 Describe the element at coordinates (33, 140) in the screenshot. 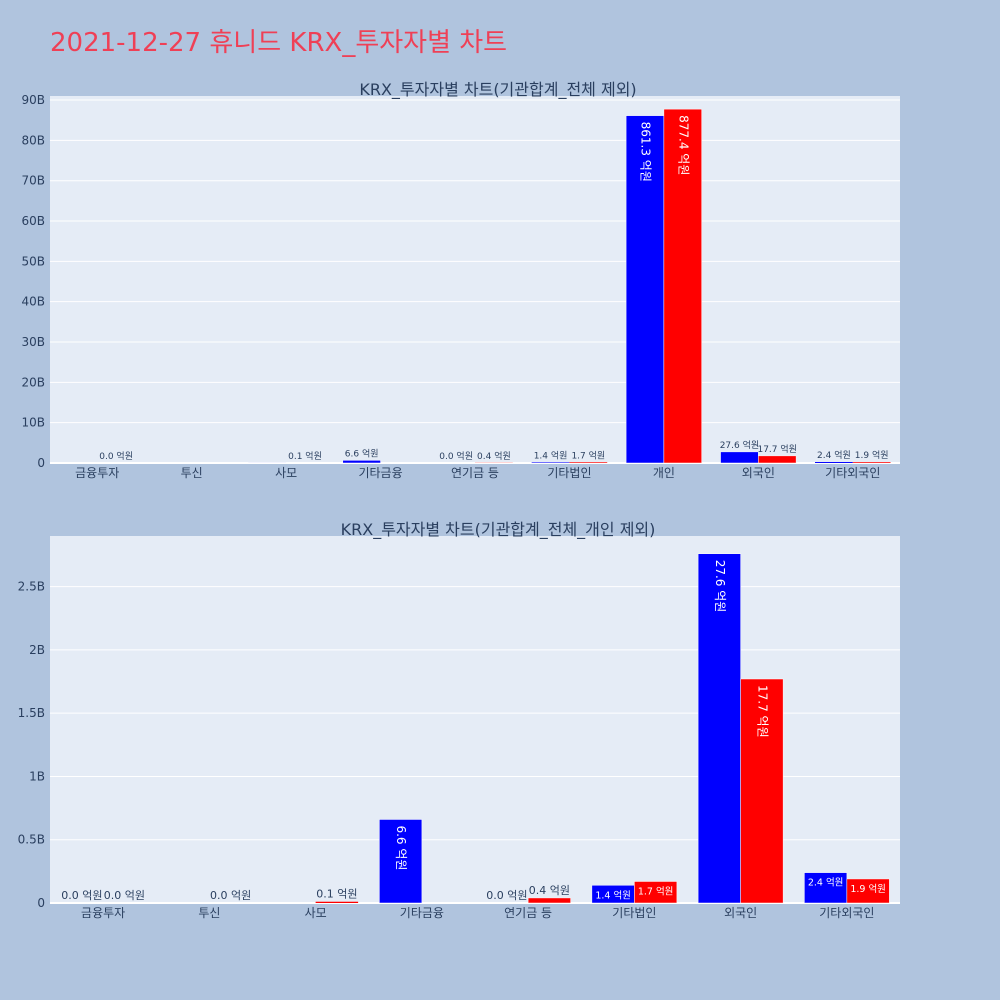

I see `y-tick-label: 80B` at that location.